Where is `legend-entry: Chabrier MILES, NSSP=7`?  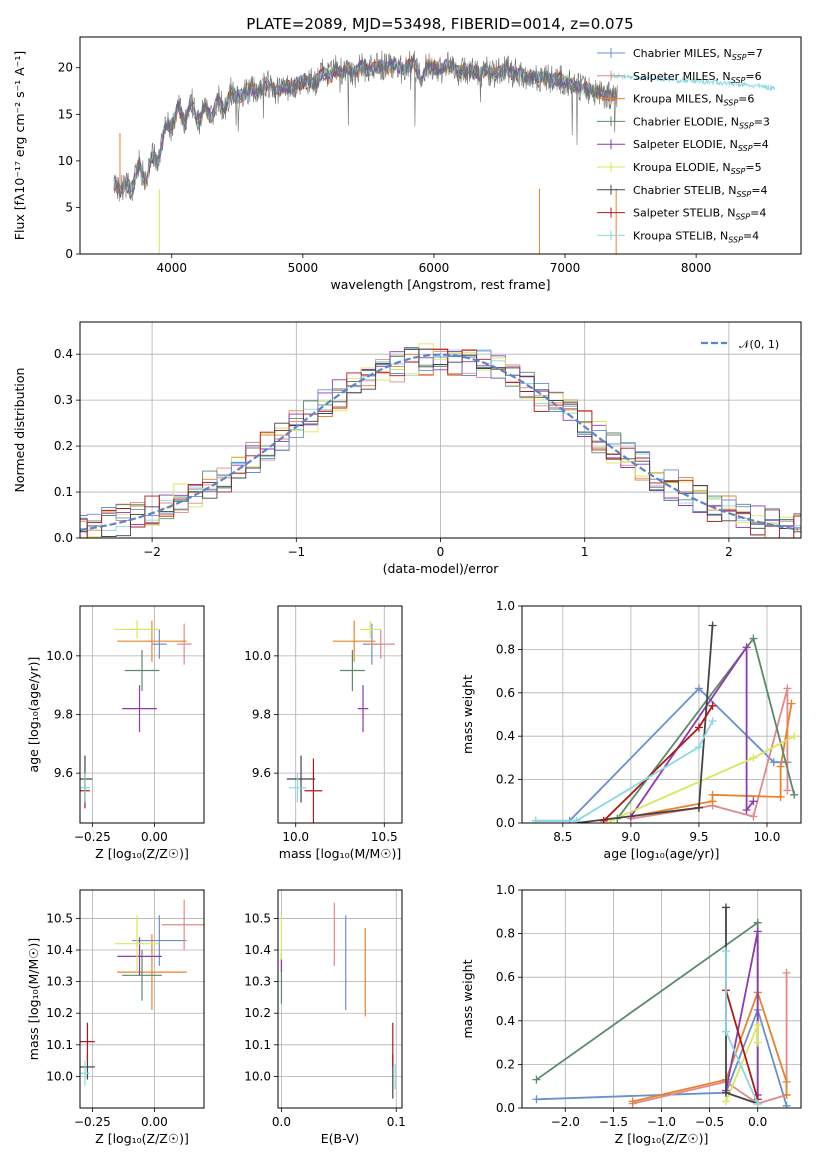 legend-entry: Chabrier MILES, NSSP=7 is located at coordinates (698, 54).